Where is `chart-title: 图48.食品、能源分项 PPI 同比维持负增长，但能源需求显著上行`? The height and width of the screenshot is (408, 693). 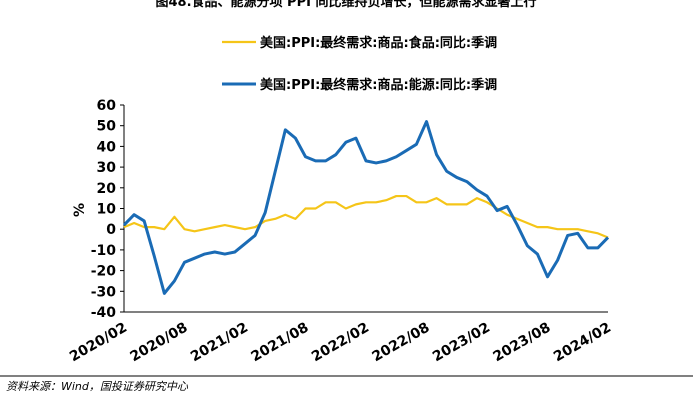 chart-title: 图48.食品、能源分项 PPI 同比维持负增长，但能源需求显著上行 is located at coordinates (346, 5).